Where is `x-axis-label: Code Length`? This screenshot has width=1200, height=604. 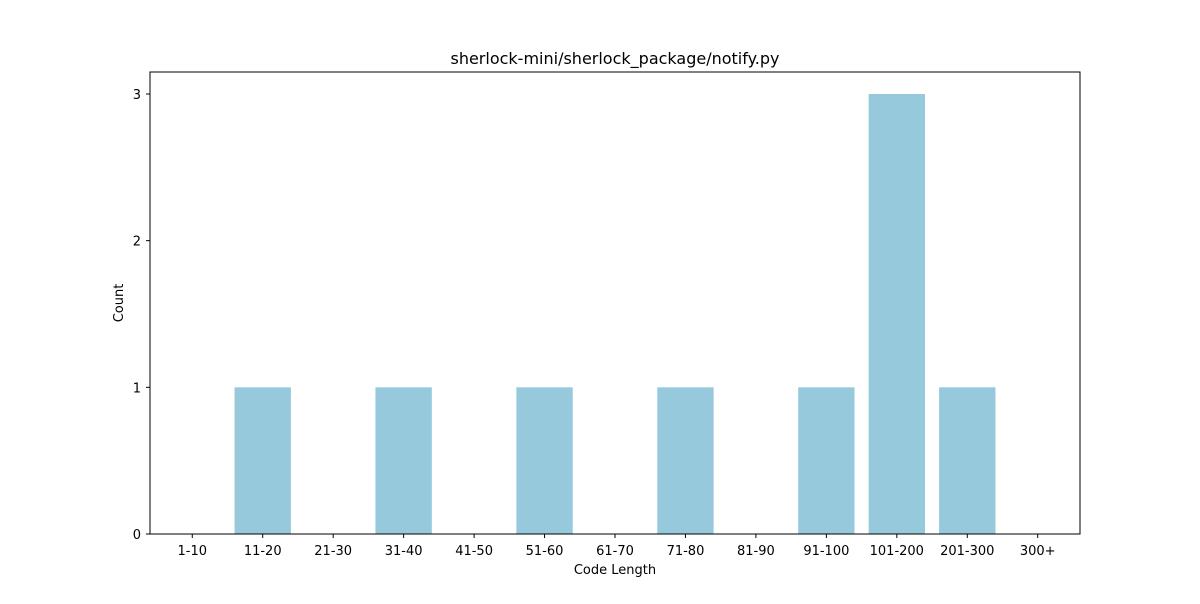
x-axis-label: Code Length is located at coordinates (615, 570).